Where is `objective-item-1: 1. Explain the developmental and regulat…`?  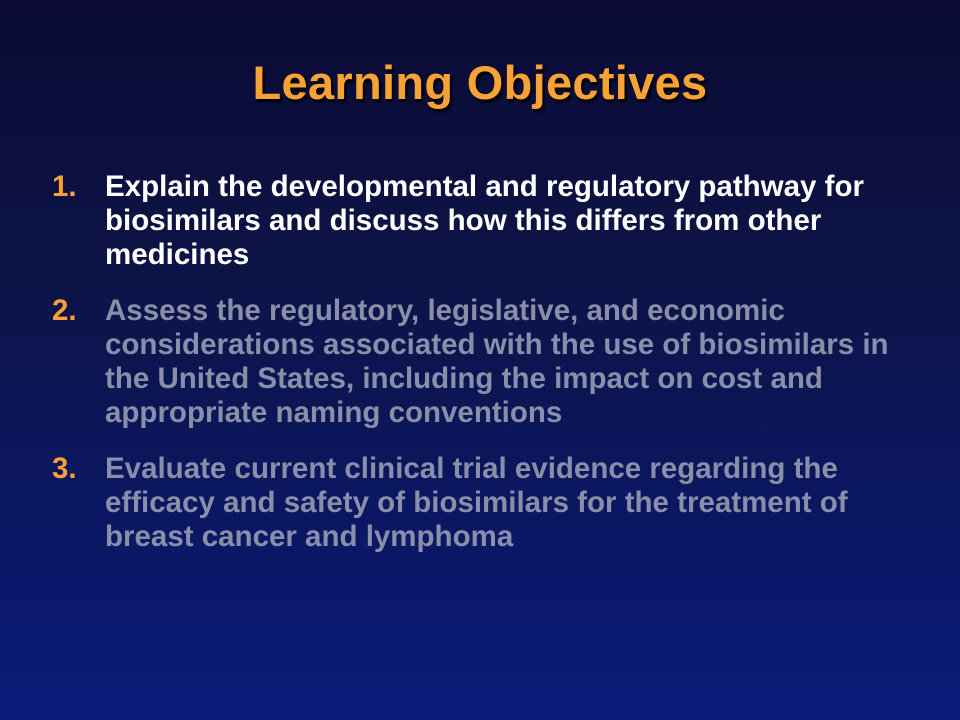
objective-item-1: 1. Explain the developmental and regulat… is located at coordinates (487, 221).